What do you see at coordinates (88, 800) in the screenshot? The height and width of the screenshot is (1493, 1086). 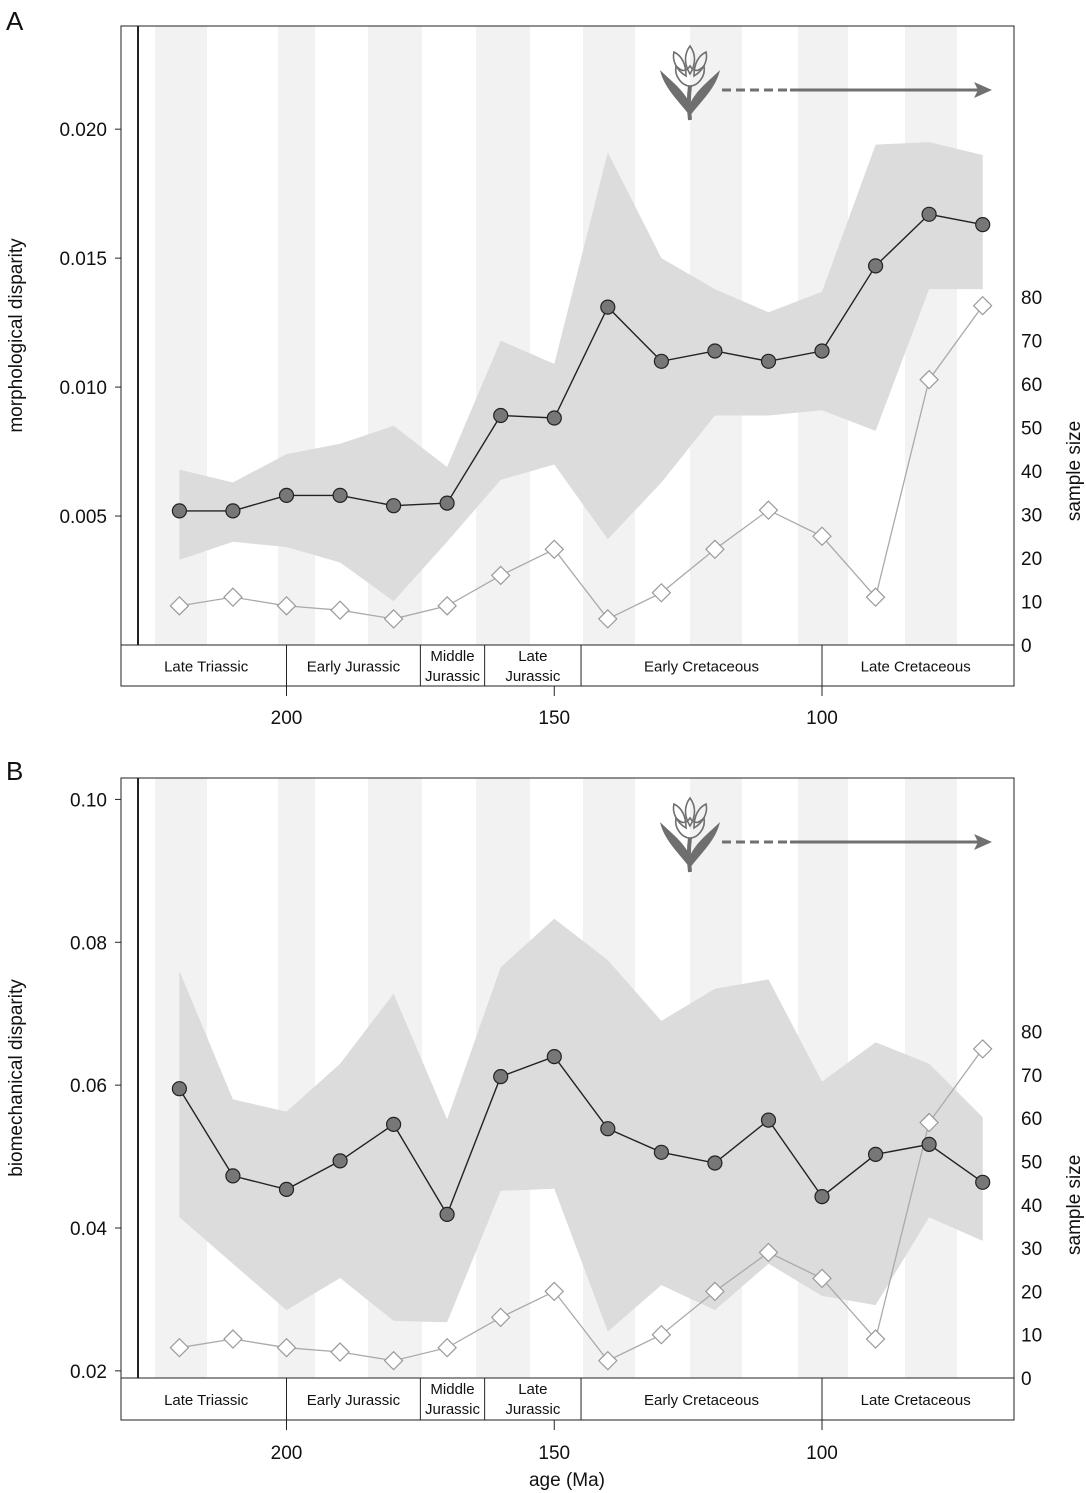 I see `y-tick-label: 0.10` at bounding box center [88, 800].